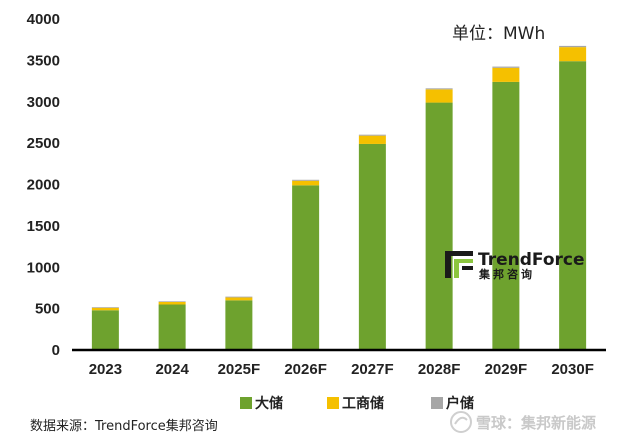  What do you see at coordinates (363, 403) in the screenshot?
I see `legend-label-1: 工商储` at bounding box center [363, 403].